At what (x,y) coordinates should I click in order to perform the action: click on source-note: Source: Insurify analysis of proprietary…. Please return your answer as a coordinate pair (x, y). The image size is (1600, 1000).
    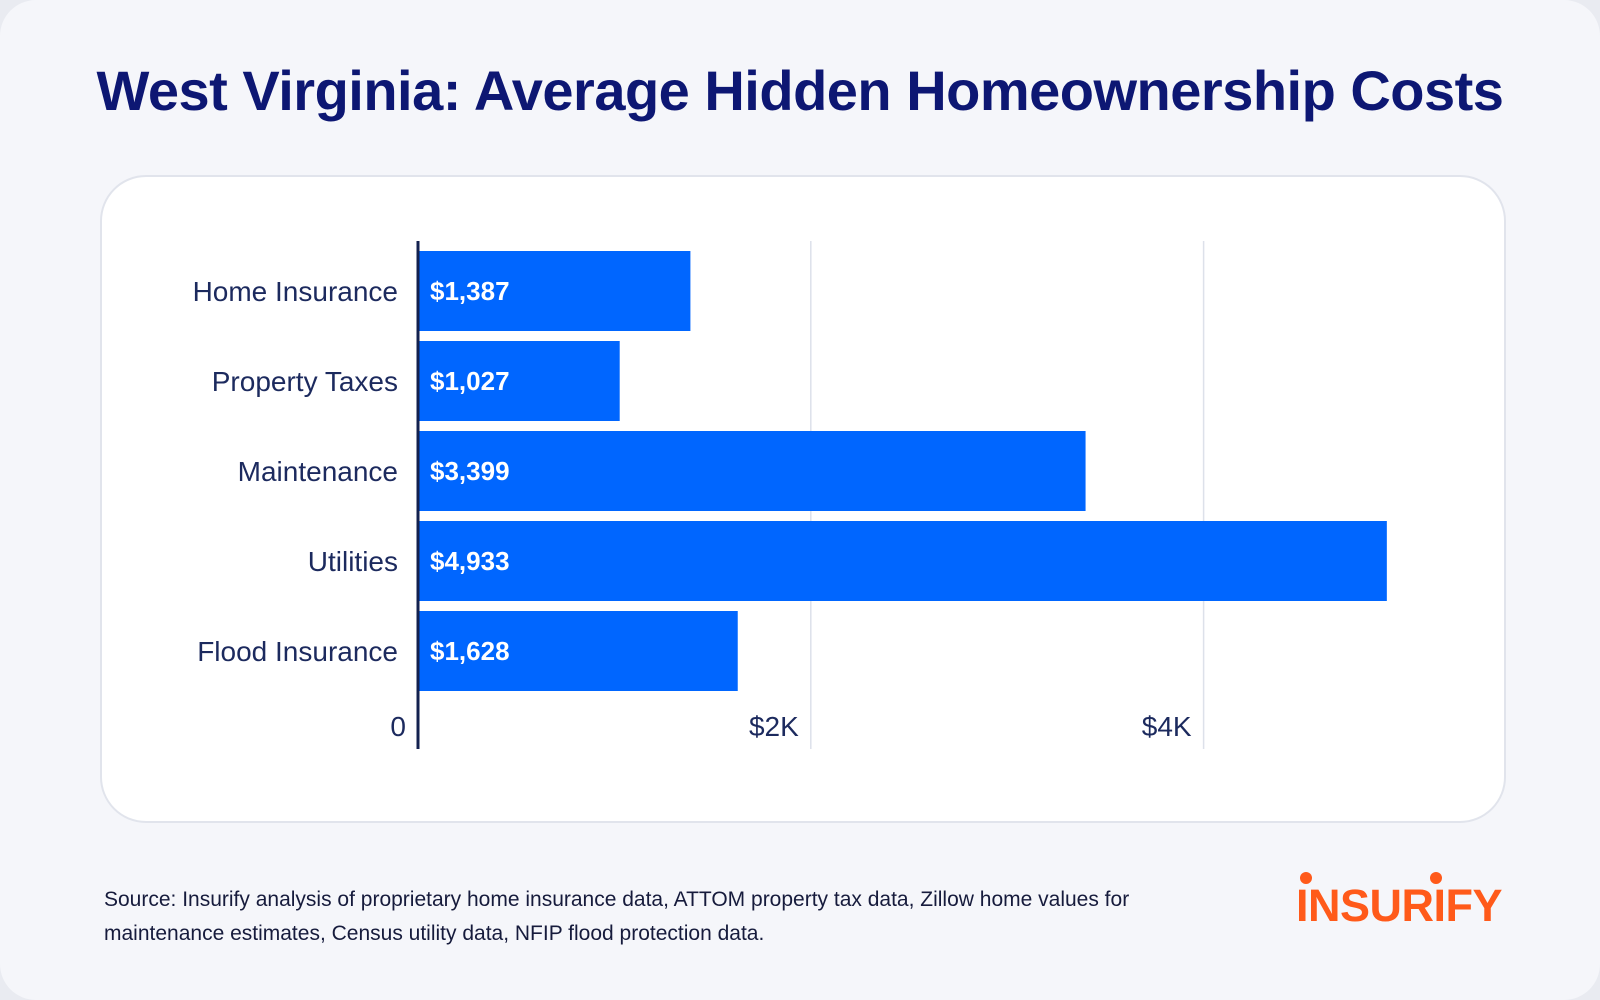
    Looking at the image, I should click on (617, 916).